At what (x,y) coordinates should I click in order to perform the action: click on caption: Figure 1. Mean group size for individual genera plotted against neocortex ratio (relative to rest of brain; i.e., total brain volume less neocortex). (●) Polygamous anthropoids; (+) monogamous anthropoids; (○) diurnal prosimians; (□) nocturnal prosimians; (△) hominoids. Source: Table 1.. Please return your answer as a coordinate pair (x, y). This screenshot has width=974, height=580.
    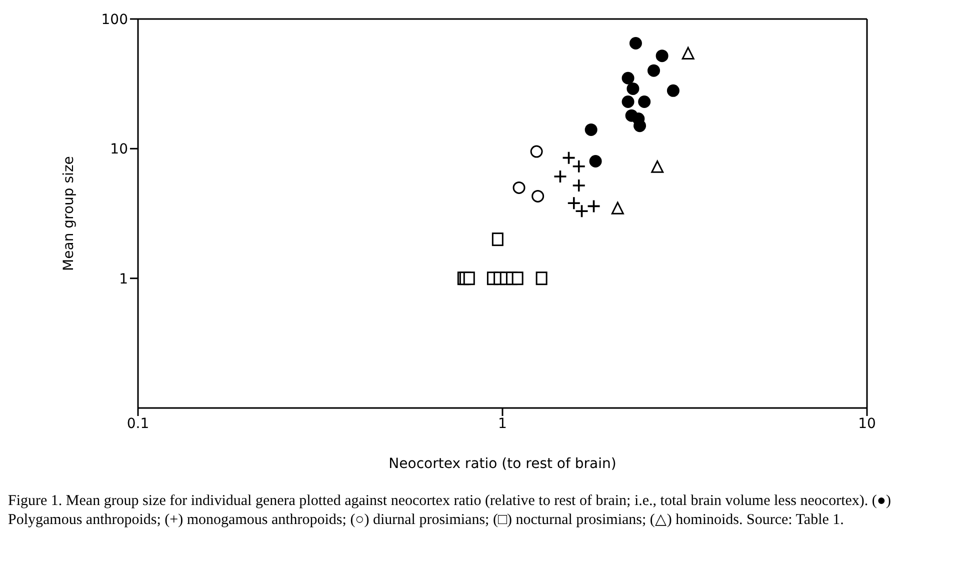
    Looking at the image, I should click on (450, 511).